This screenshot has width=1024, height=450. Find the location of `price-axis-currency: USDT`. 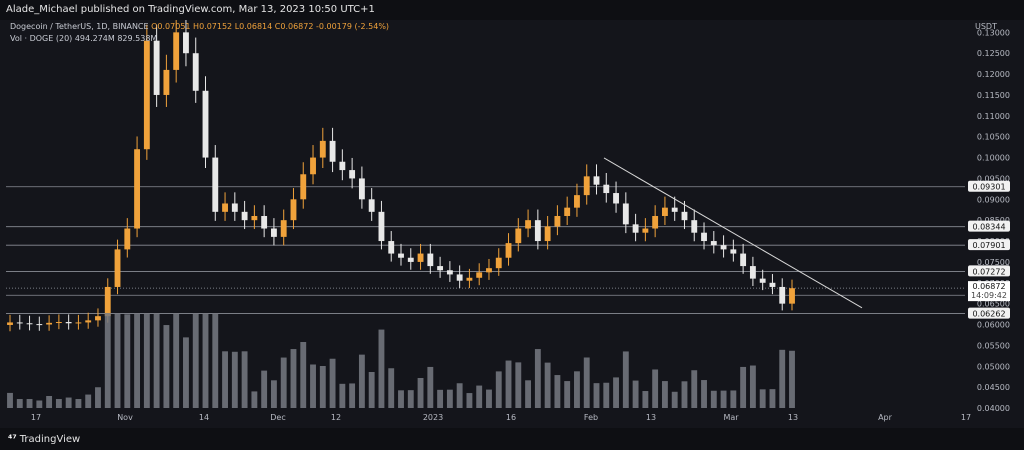

price-axis-currency: USDT is located at coordinates (986, 26).